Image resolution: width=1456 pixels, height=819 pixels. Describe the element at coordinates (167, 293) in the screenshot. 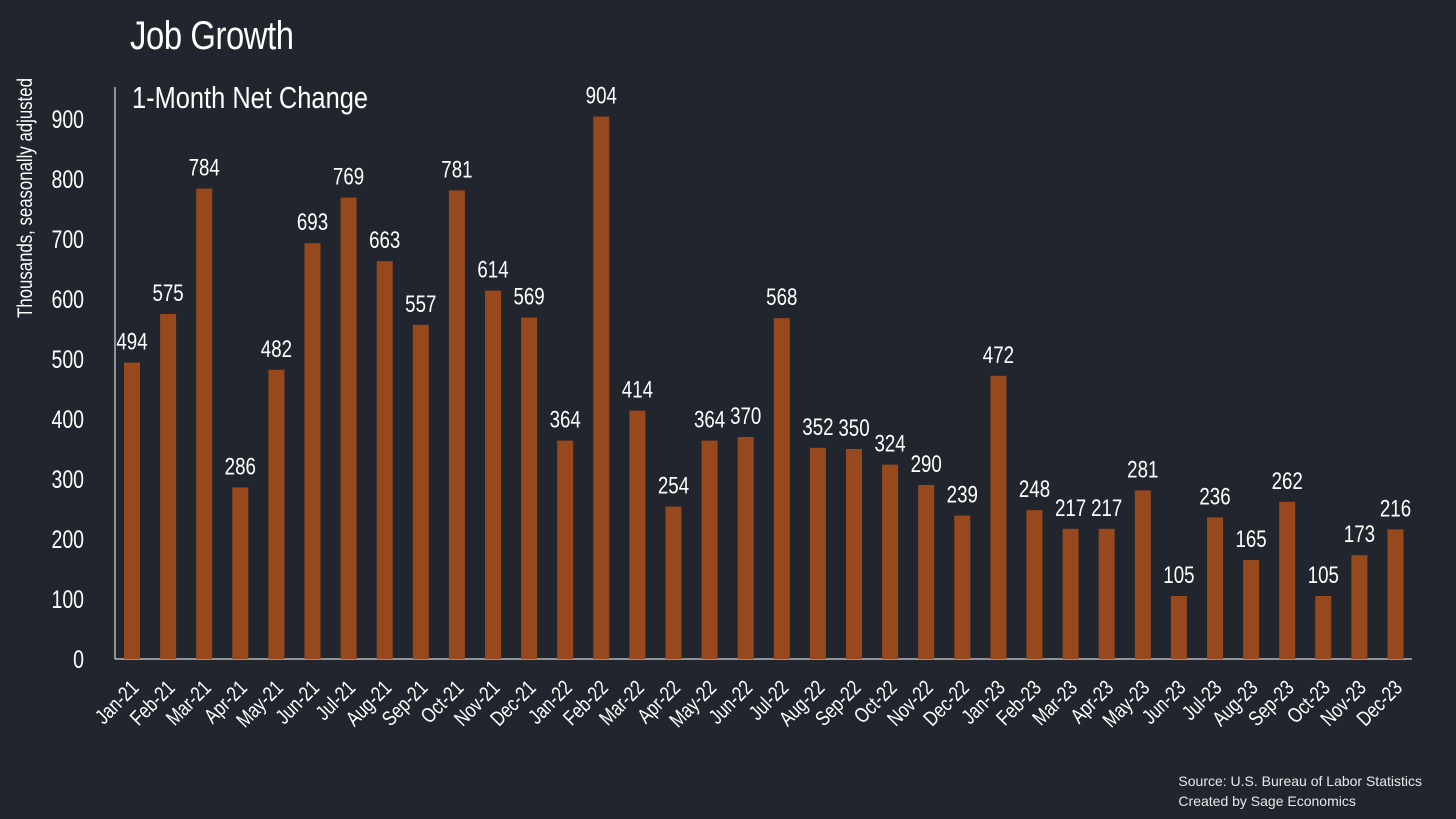

I see `data-label: 575` at that location.